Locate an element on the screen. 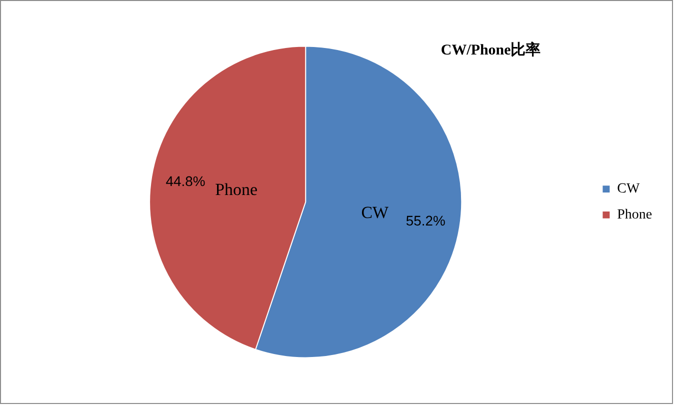 The image size is (675, 406). legend-label: CW is located at coordinates (628, 189).